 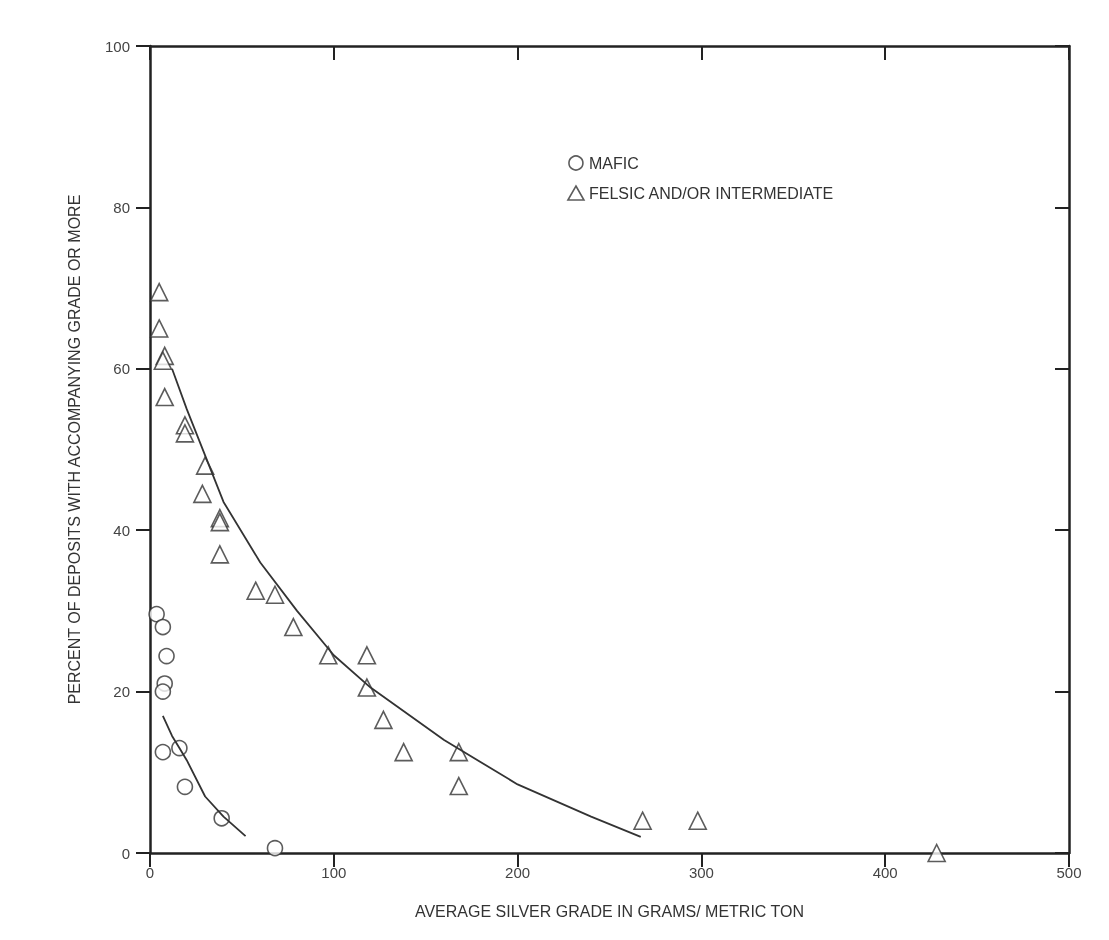 I want to click on y-tick-label: 40, so click(x=121, y=530).